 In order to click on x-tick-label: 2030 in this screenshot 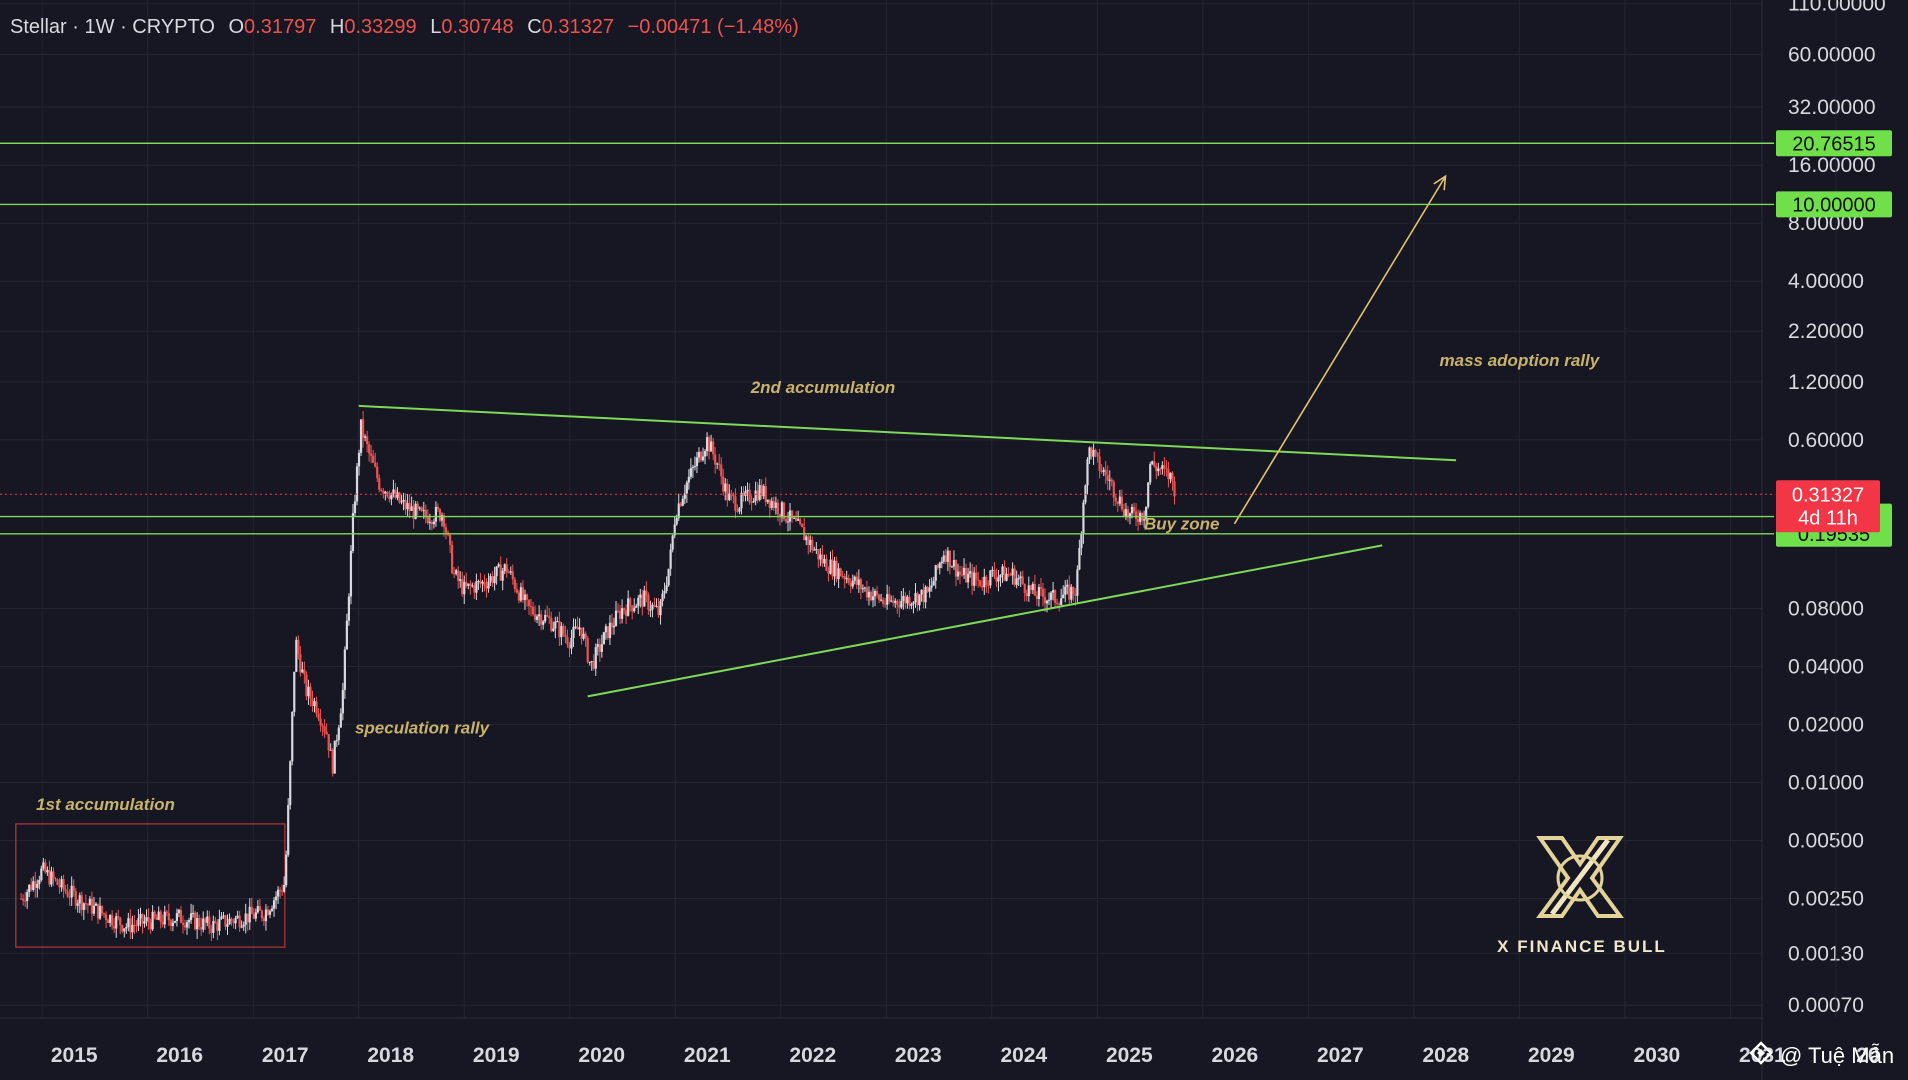, I will do `click(1657, 1055)`.